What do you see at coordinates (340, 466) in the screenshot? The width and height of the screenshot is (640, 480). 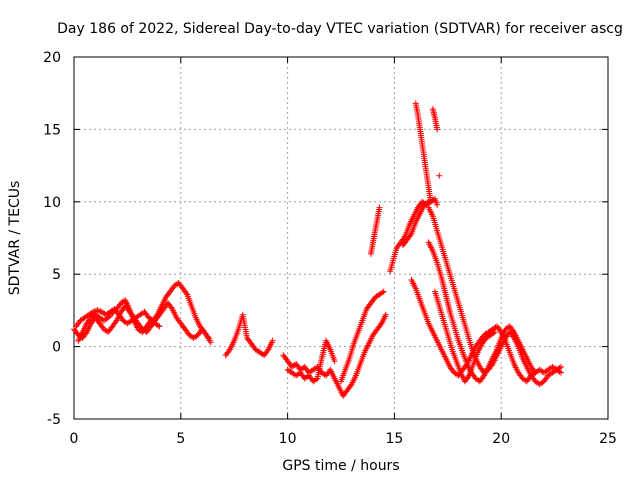 I see `x-axis-label: GPS time / hours` at bounding box center [340, 466].